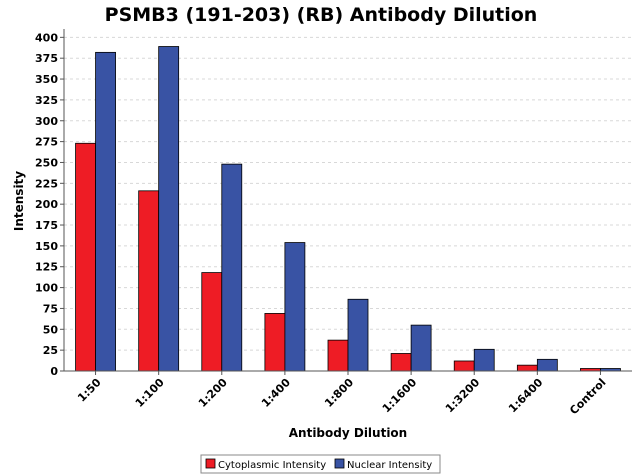 The width and height of the screenshot is (640, 475). What do you see at coordinates (19, 201) in the screenshot?
I see `y-axis-label: Intensity` at bounding box center [19, 201].